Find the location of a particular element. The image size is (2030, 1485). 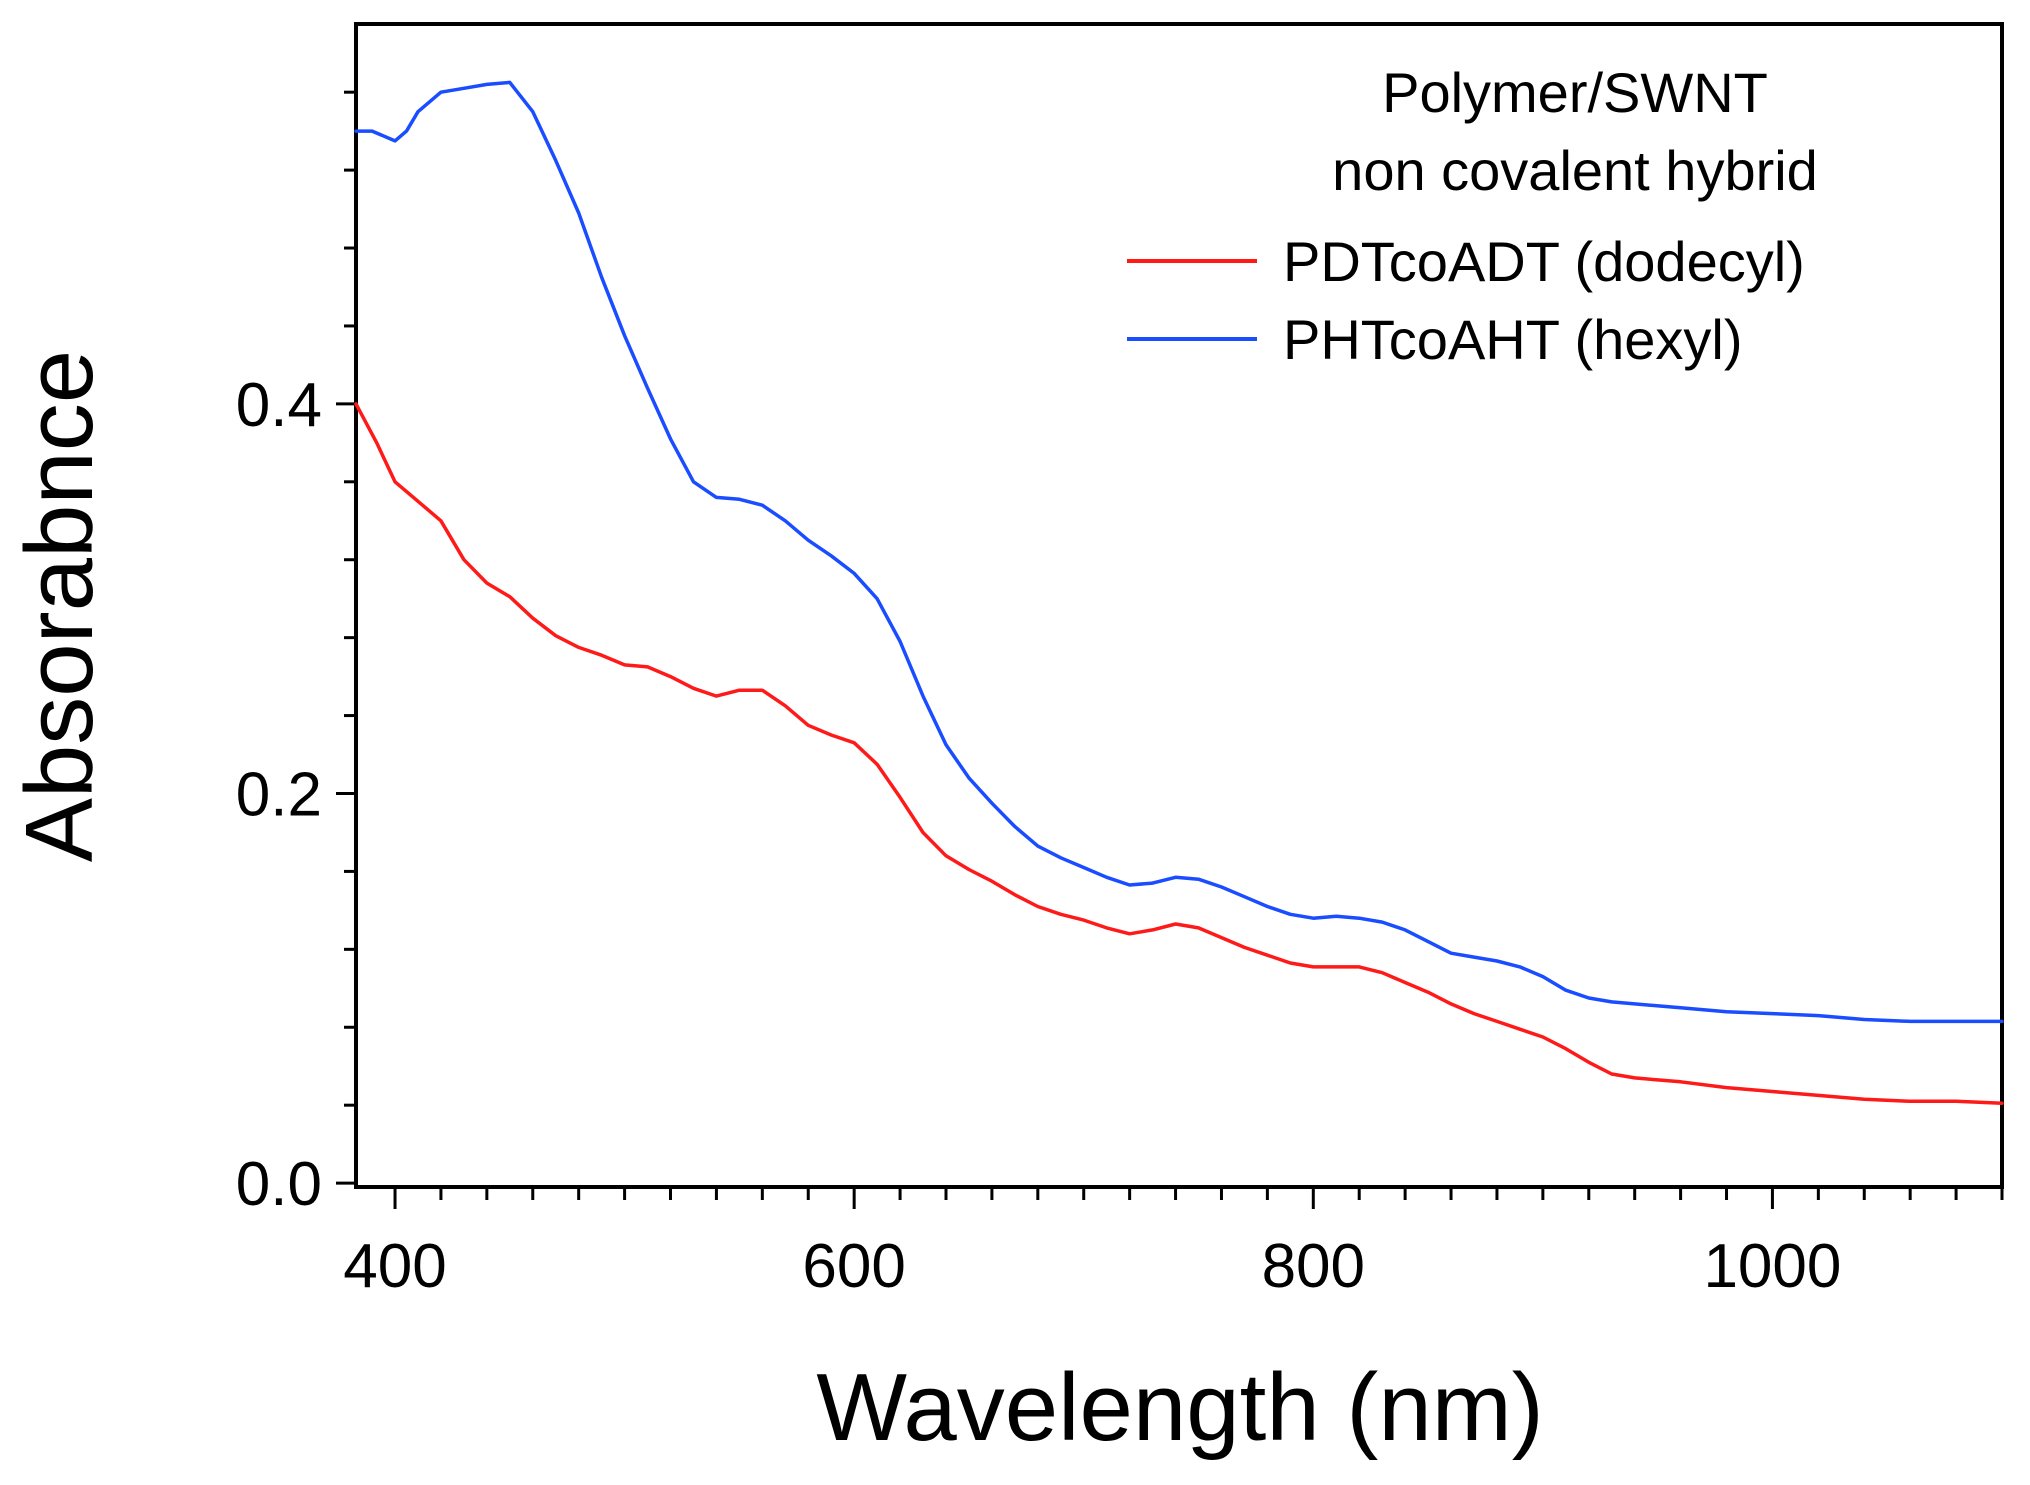

x-tick-label: 600 is located at coordinates (853, 1266).